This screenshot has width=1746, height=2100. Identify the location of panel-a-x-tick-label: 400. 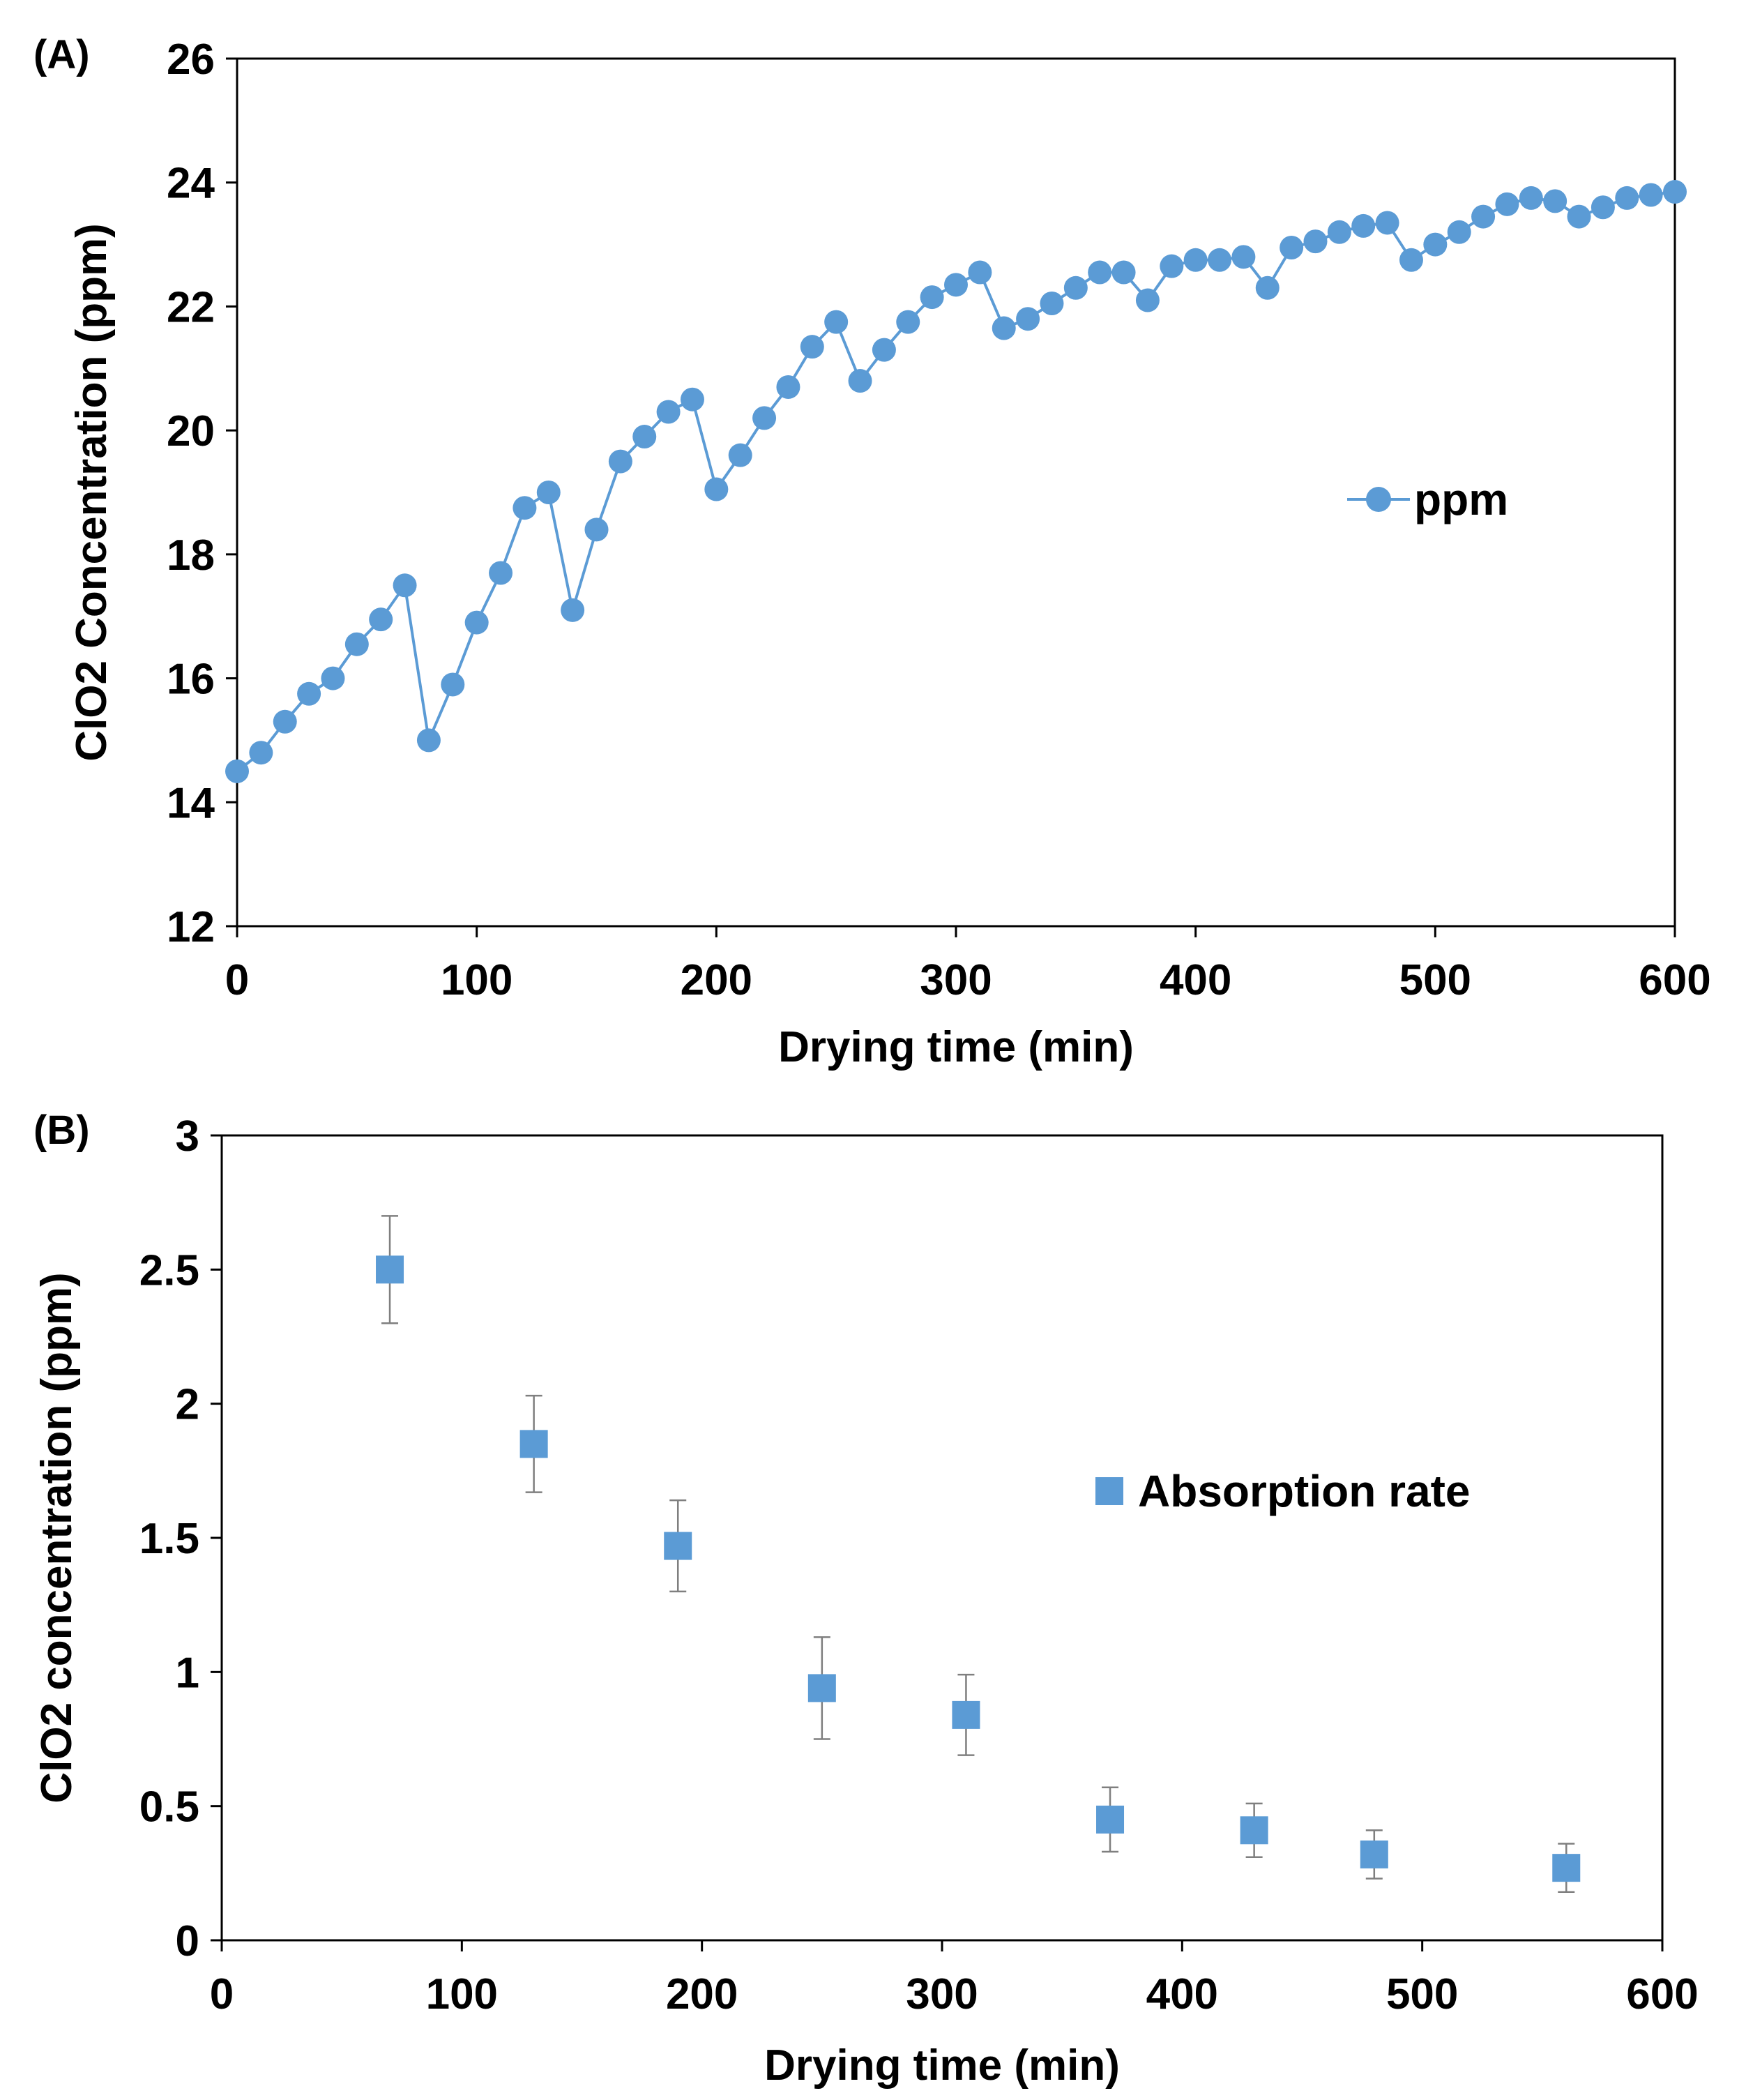
(1196, 980).